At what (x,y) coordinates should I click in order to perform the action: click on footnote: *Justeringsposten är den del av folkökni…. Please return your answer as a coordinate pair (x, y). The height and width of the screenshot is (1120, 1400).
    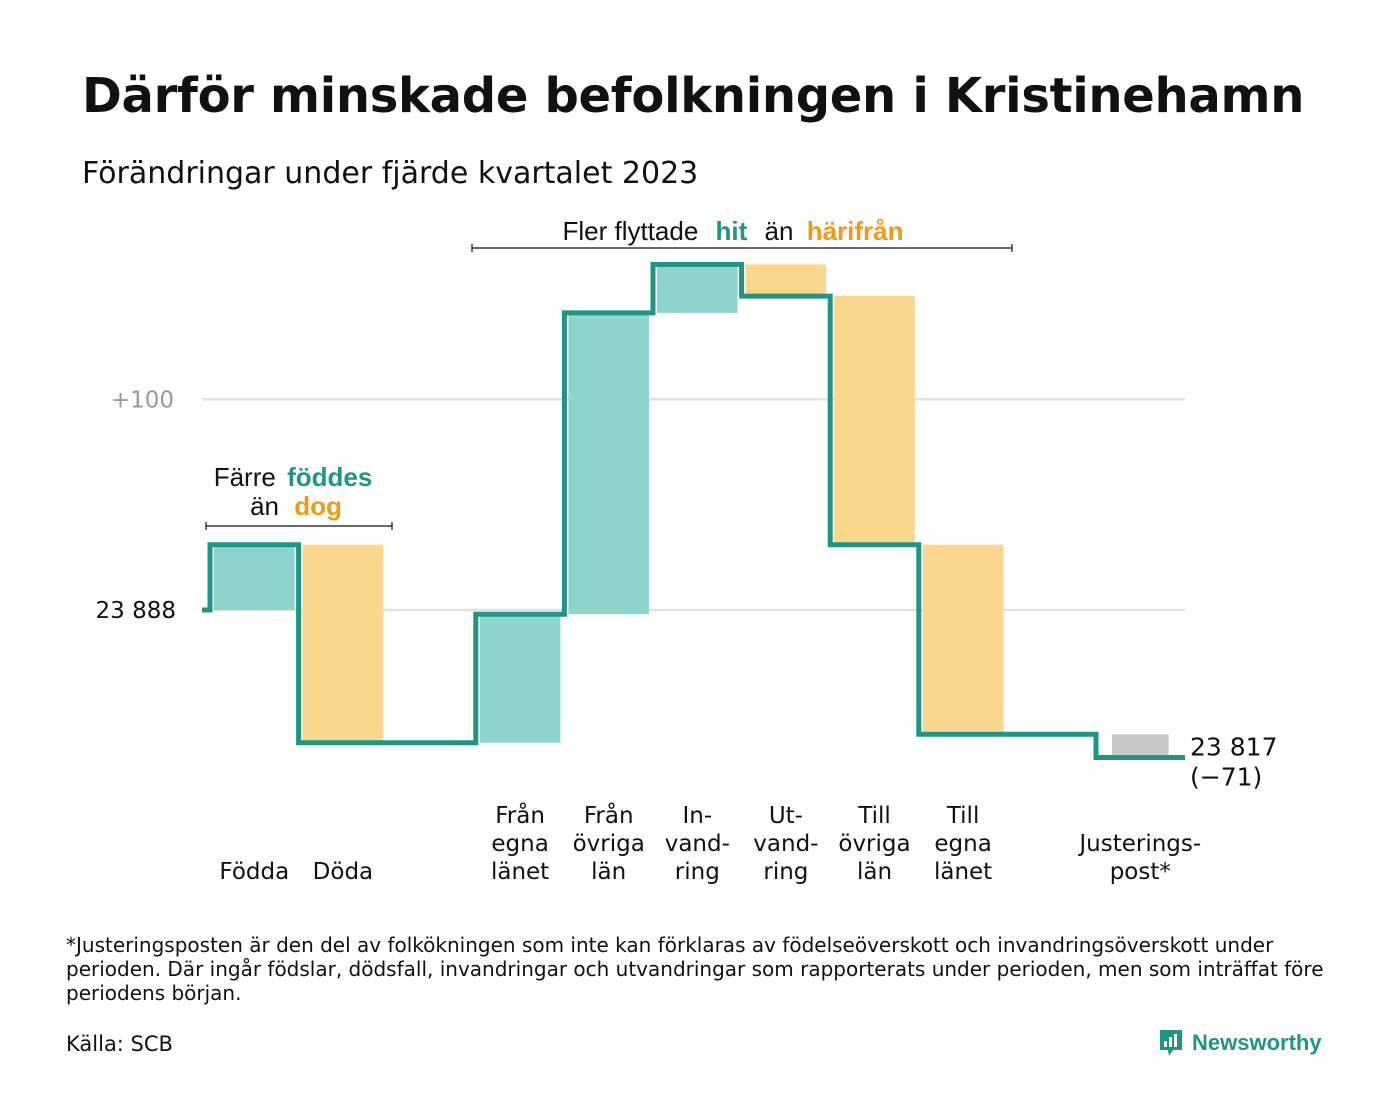
    Looking at the image, I should click on (695, 969).